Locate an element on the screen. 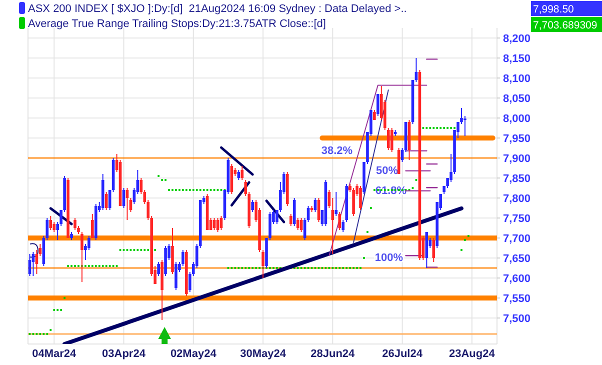 The image size is (602, 365). x-tick-label: 23Aug24 is located at coordinates (472, 354).